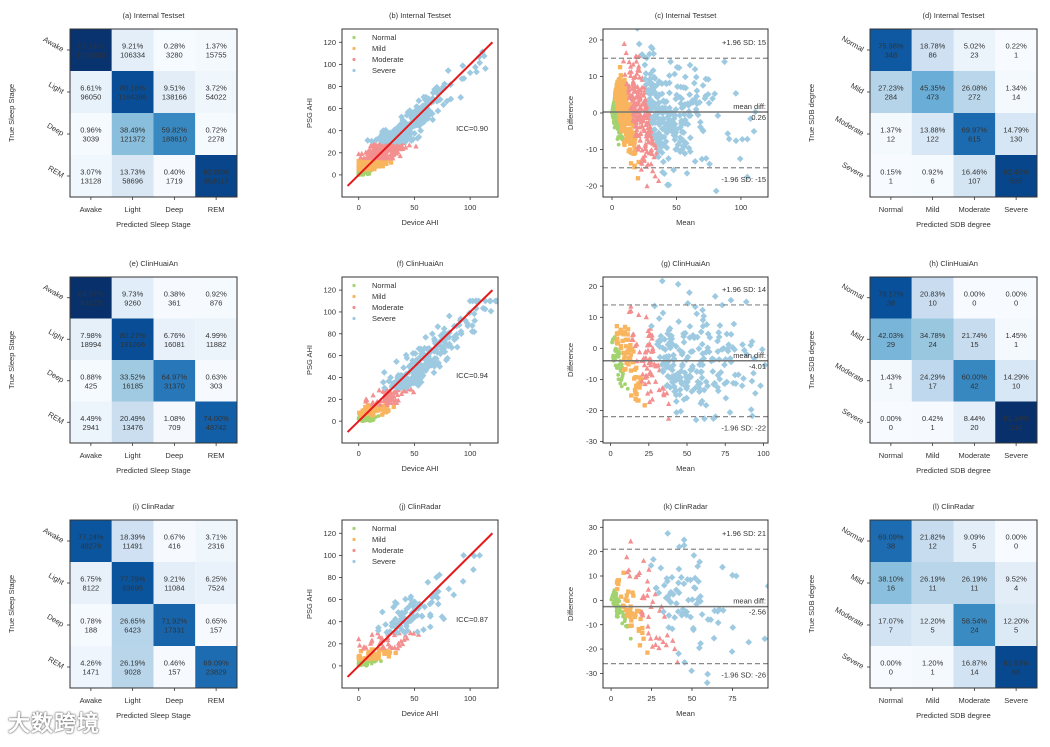 This screenshot has height=747, width=1050. Describe the element at coordinates (54, 724) in the screenshot. I see `watermark-logo: 大数跨境` at that location.